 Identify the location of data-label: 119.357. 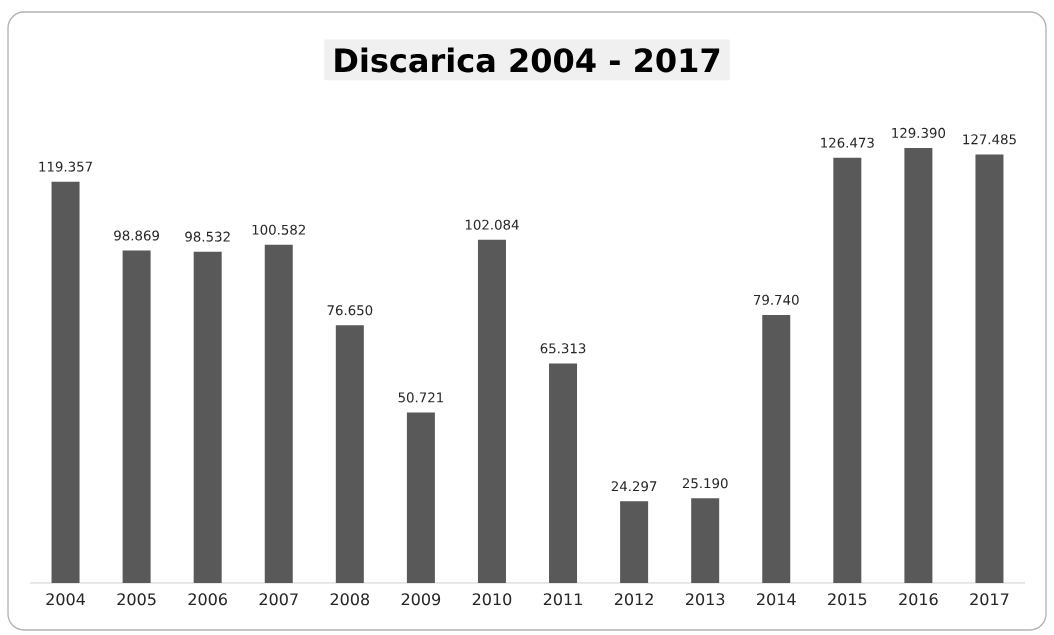
(65, 166).